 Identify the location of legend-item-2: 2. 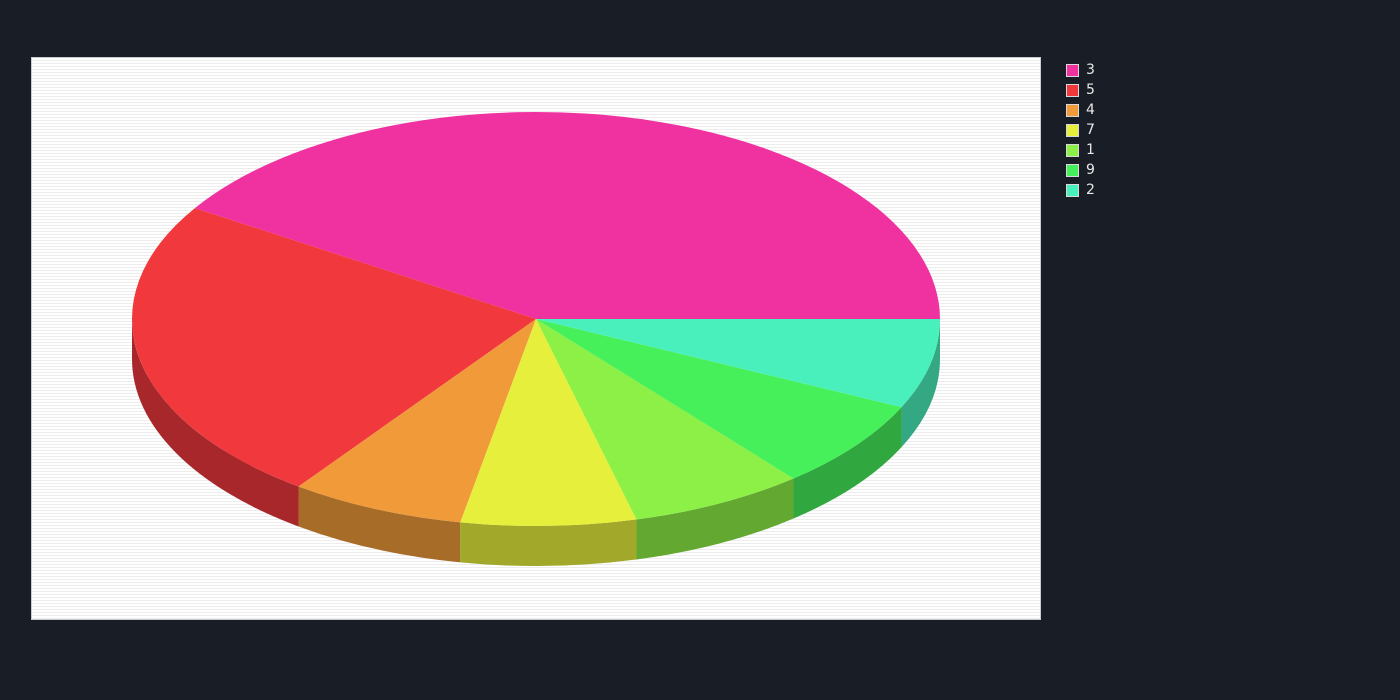
(1126, 190).